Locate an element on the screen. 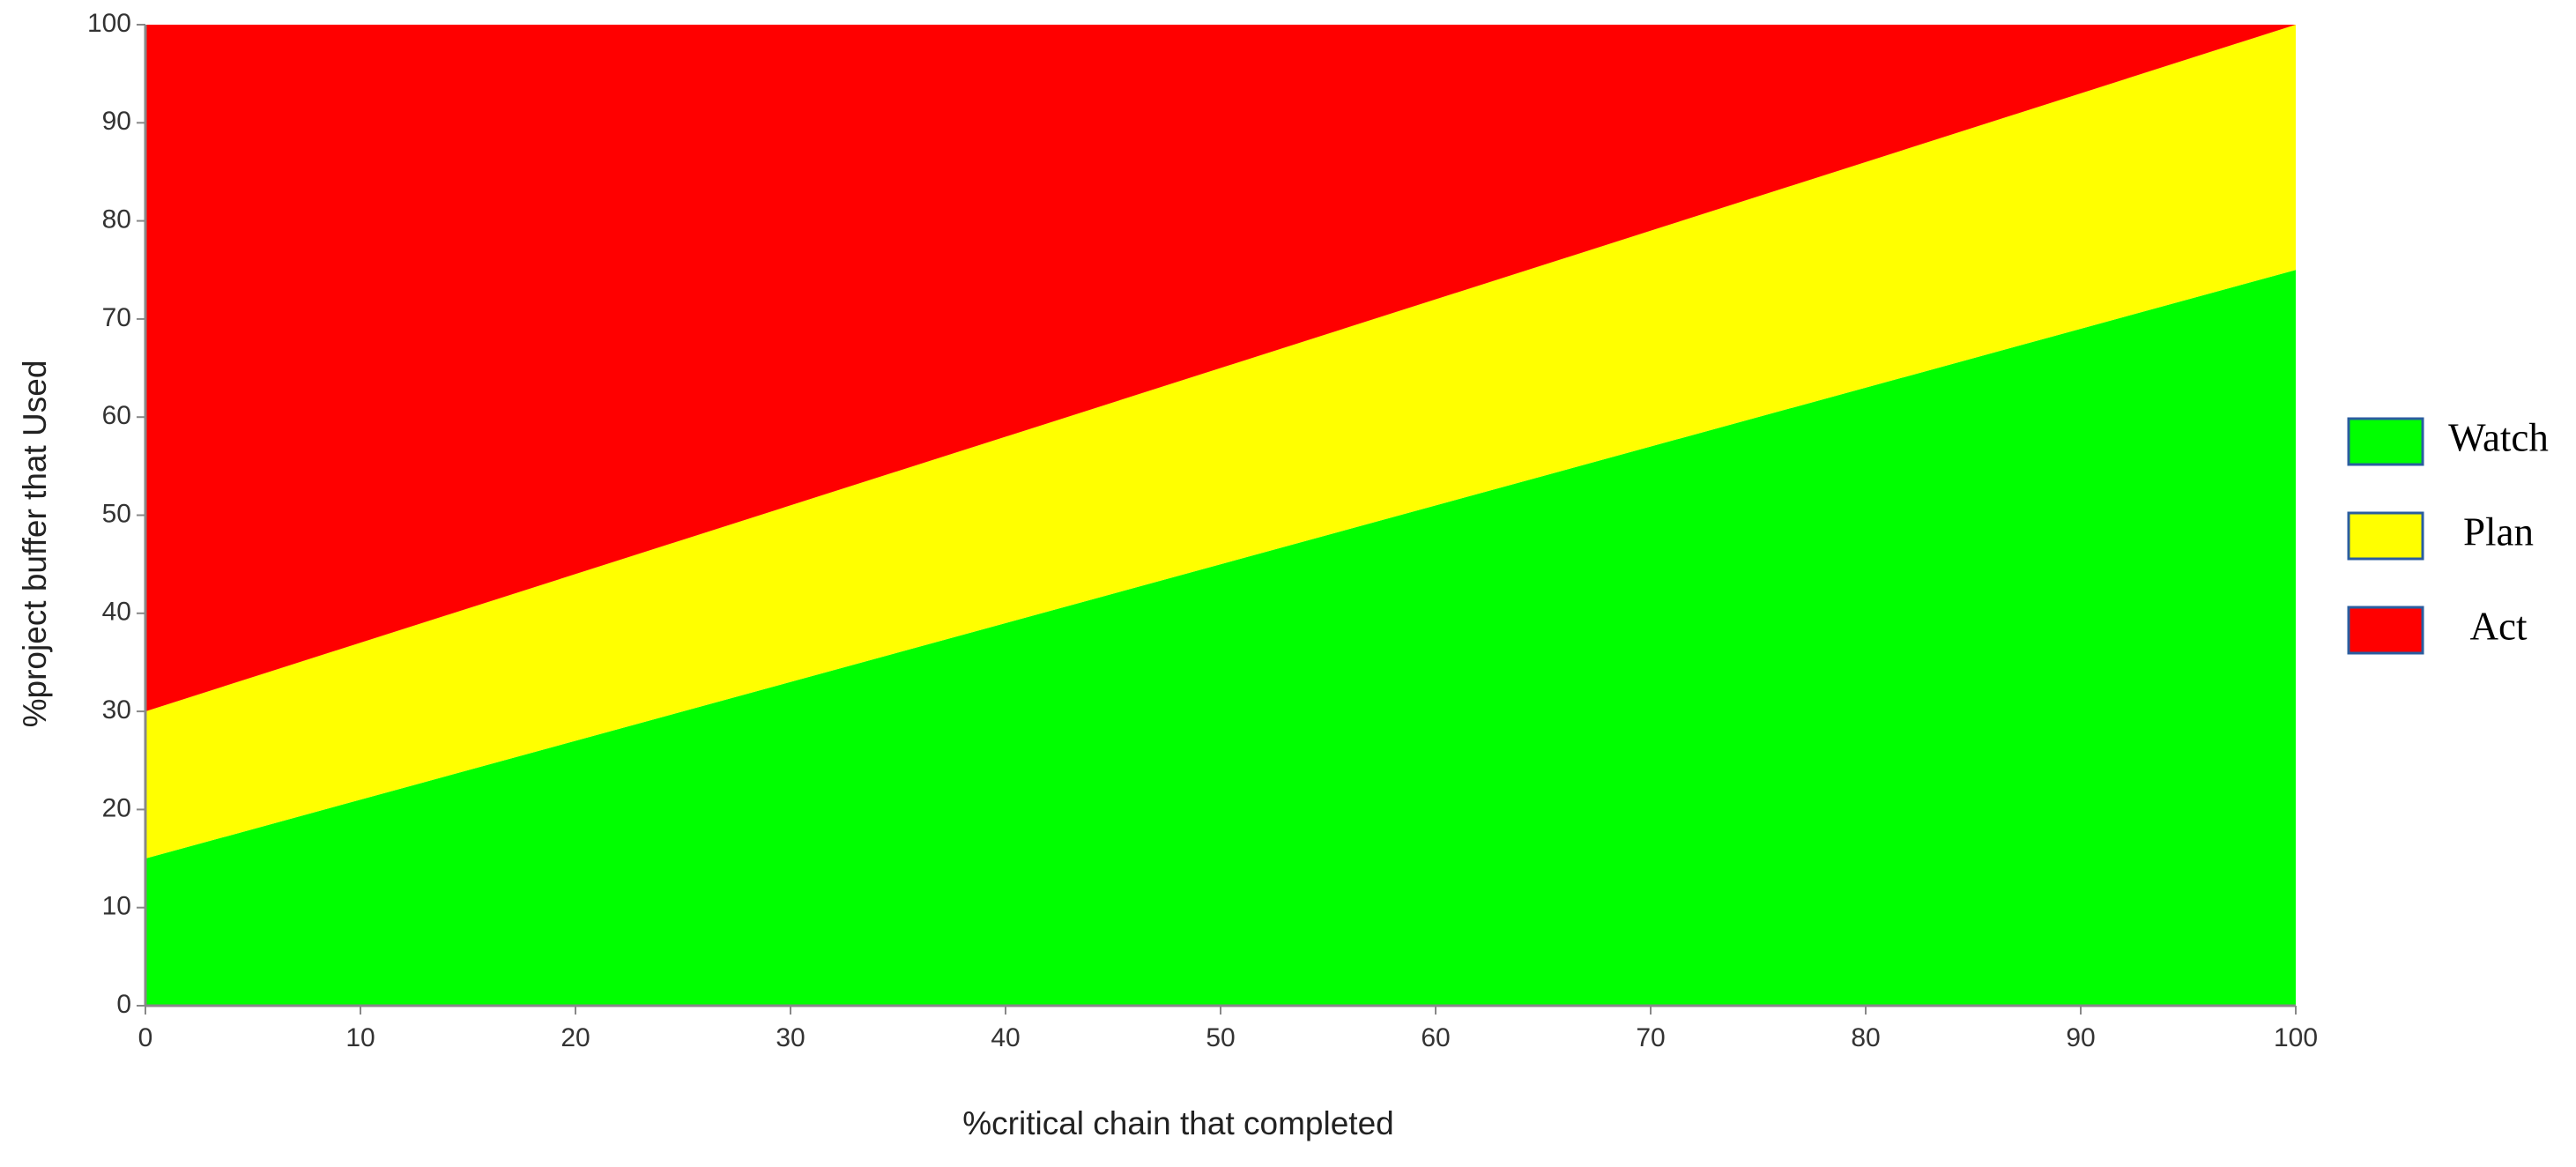 This screenshot has width=2576, height=1167. x-tick-label: 10 is located at coordinates (360, 1037).